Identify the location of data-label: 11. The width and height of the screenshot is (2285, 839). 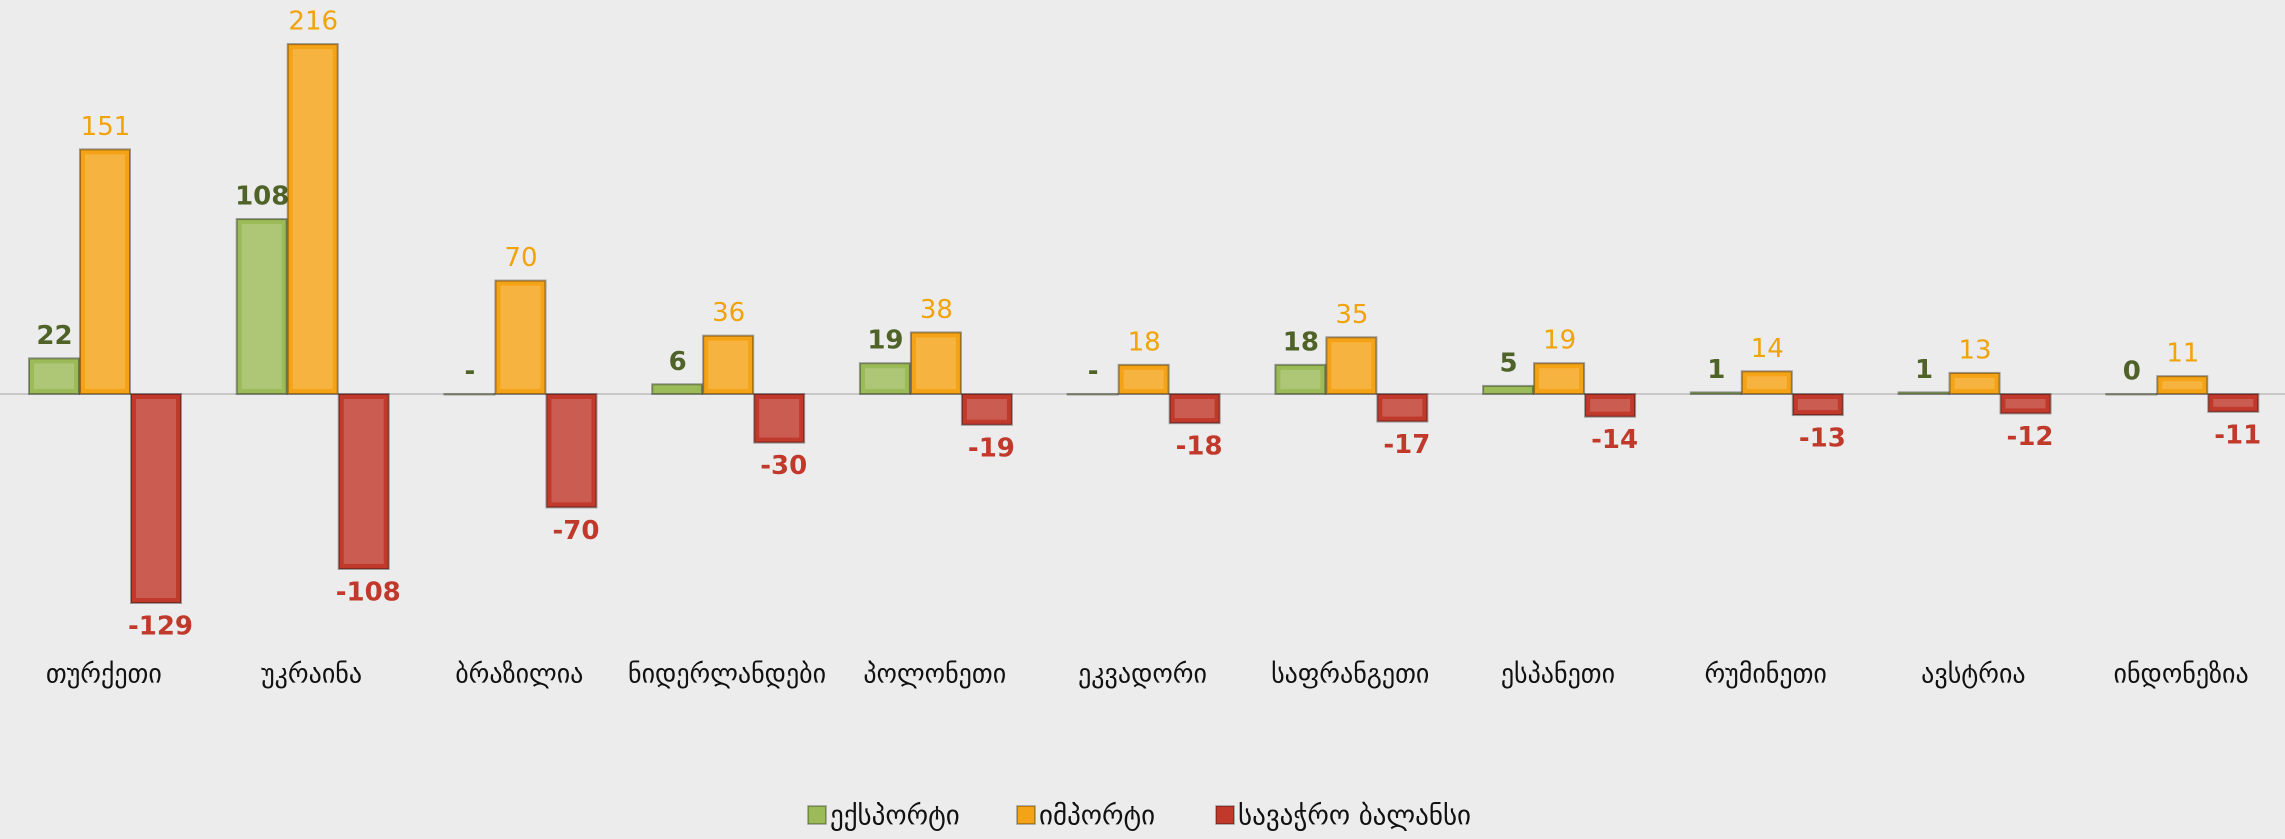
(2182, 354).